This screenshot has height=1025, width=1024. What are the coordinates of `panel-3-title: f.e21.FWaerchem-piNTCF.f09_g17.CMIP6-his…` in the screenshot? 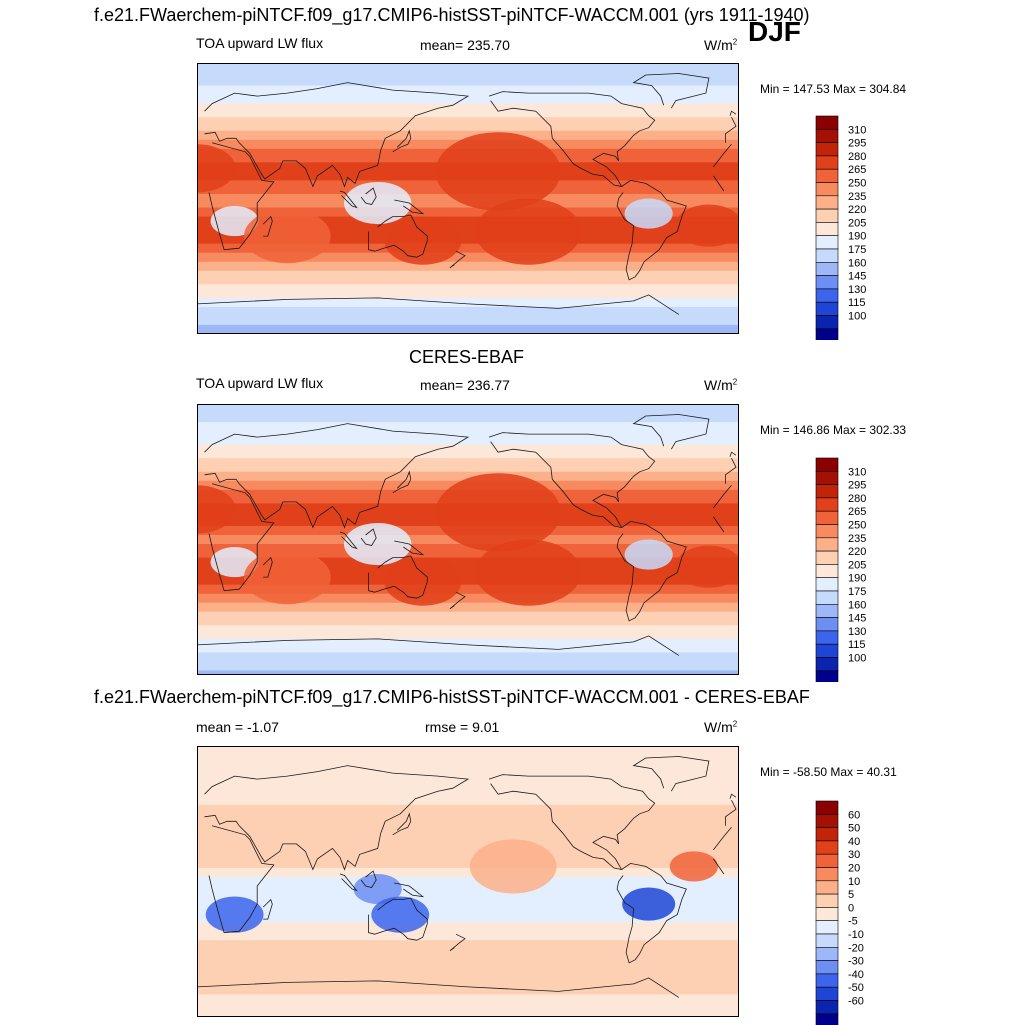 It's located at (452, 697).